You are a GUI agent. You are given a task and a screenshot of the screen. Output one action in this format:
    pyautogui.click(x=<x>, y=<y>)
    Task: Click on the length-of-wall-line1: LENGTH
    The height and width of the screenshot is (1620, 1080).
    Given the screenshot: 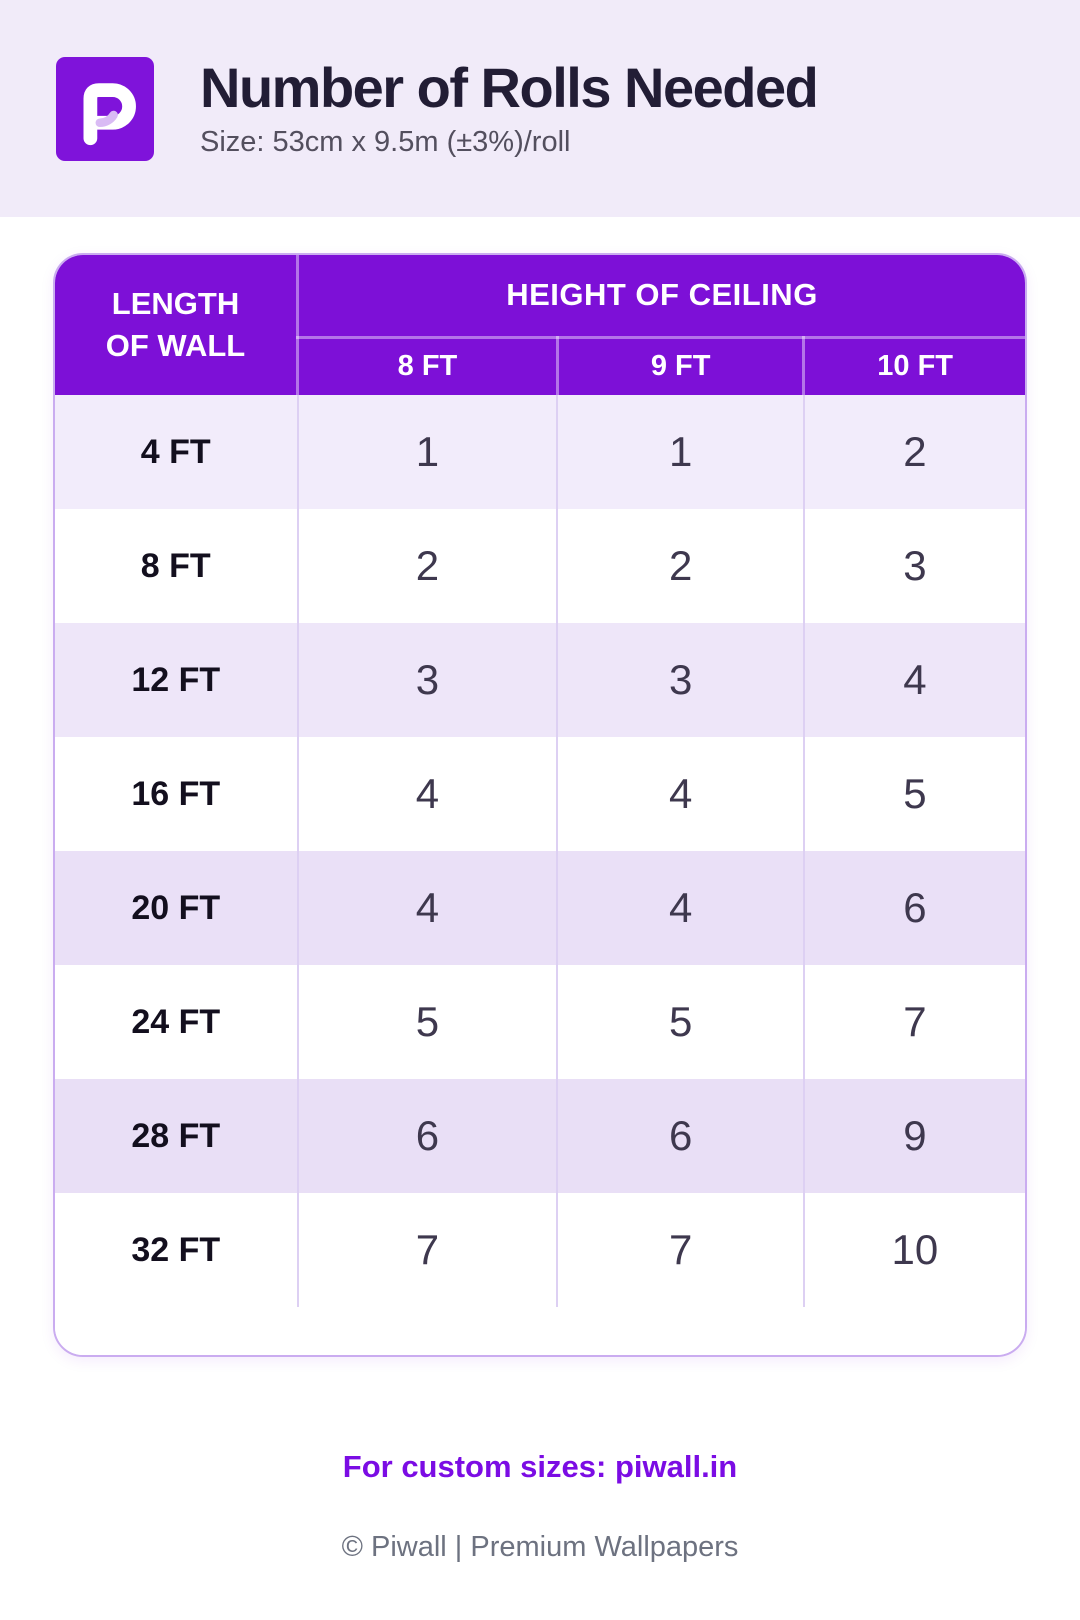 What is the action you would take?
    pyautogui.click(x=175, y=304)
    